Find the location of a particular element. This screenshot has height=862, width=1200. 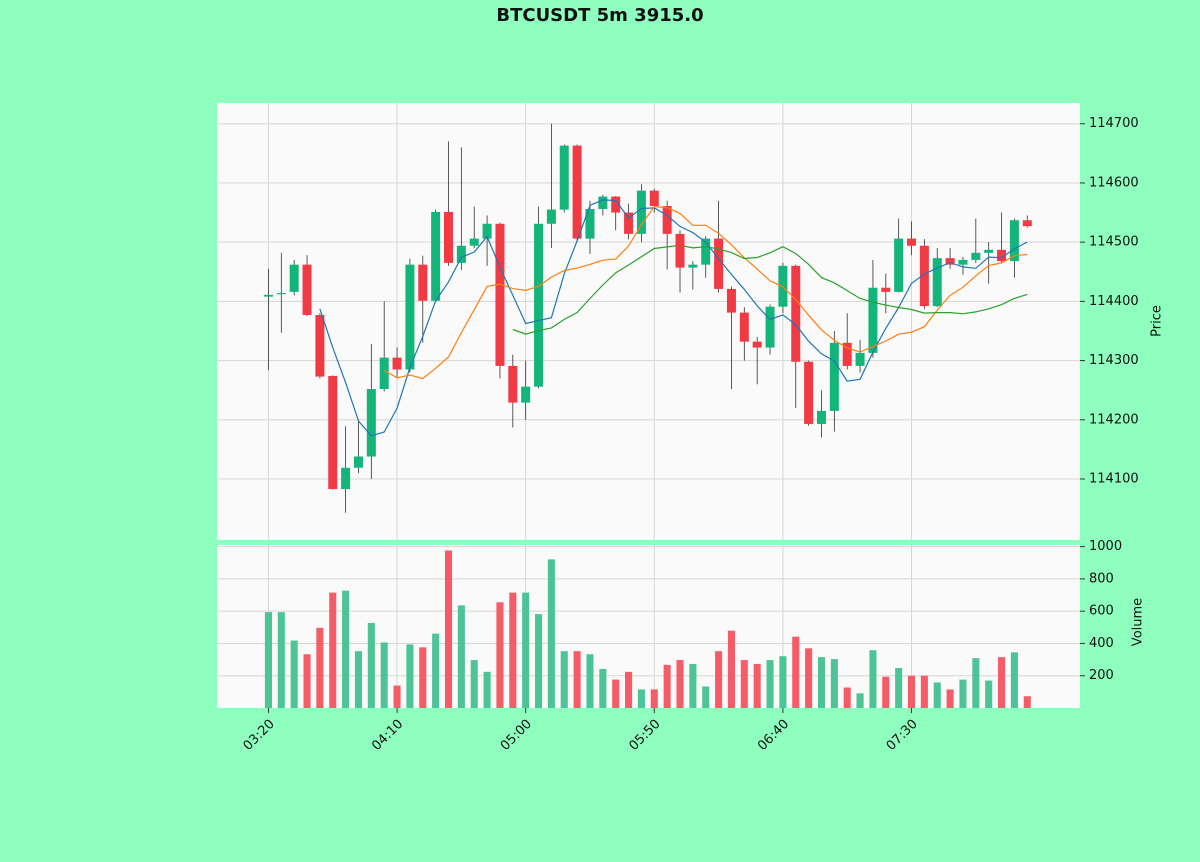

y-tick-label: 114400 is located at coordinates (1114, 301).